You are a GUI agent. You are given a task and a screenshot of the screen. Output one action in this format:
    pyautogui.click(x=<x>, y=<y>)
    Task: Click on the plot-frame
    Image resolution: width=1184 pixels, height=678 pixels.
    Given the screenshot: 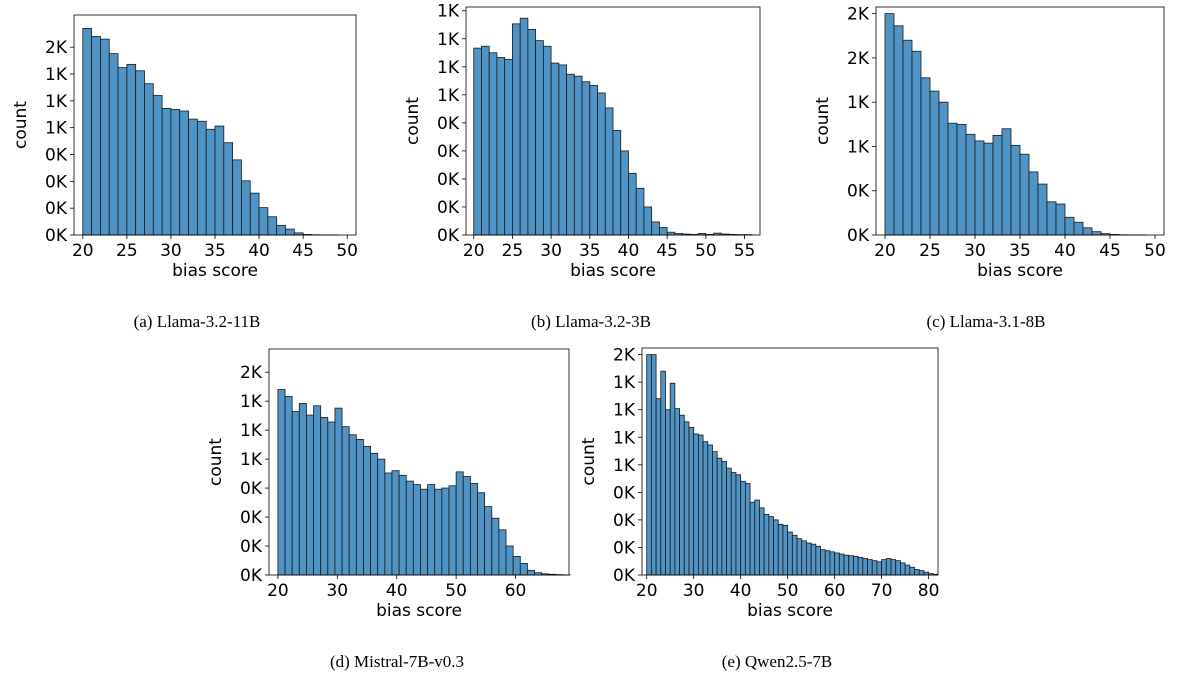 What is the action you would take?
    pyautogui.click(x=613, y=121)
    